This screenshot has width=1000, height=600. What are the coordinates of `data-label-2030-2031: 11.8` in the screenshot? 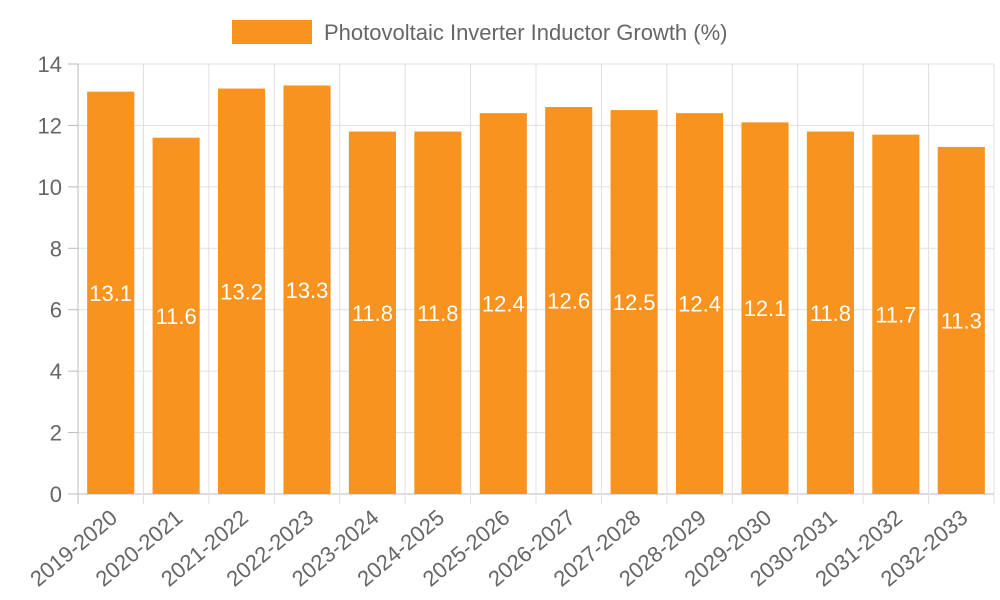 It's located at (830, 313).